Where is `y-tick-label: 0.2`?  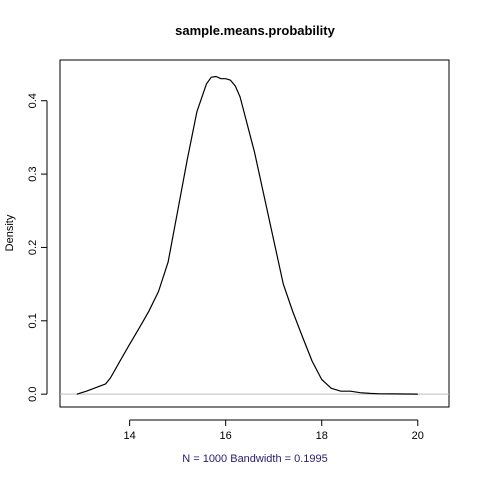 y-tick-label: 0.2 is located at coordinates (33, 247).